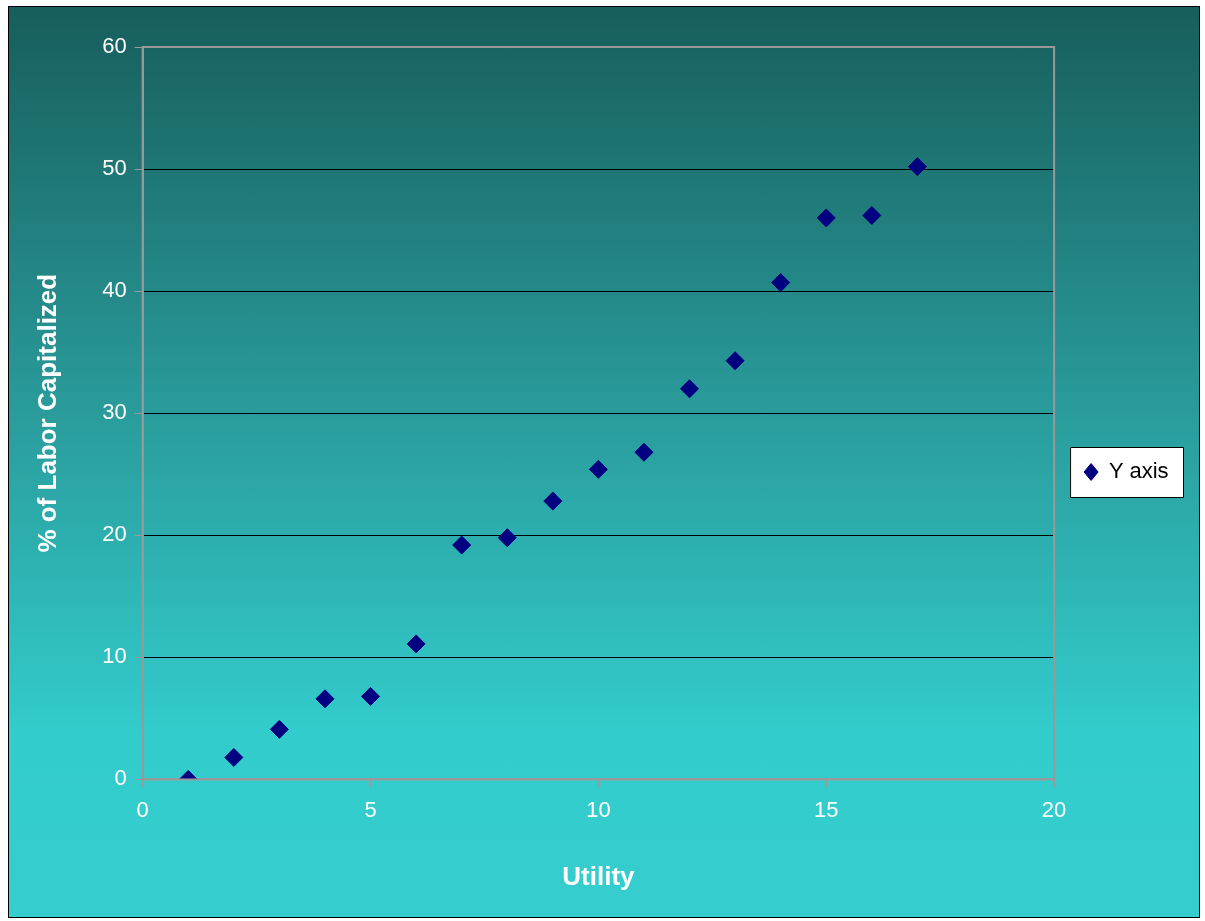 The width and height of the screenshot is (1205, 921). I want to click on x-tick-label: 20, so click(1054, 809).